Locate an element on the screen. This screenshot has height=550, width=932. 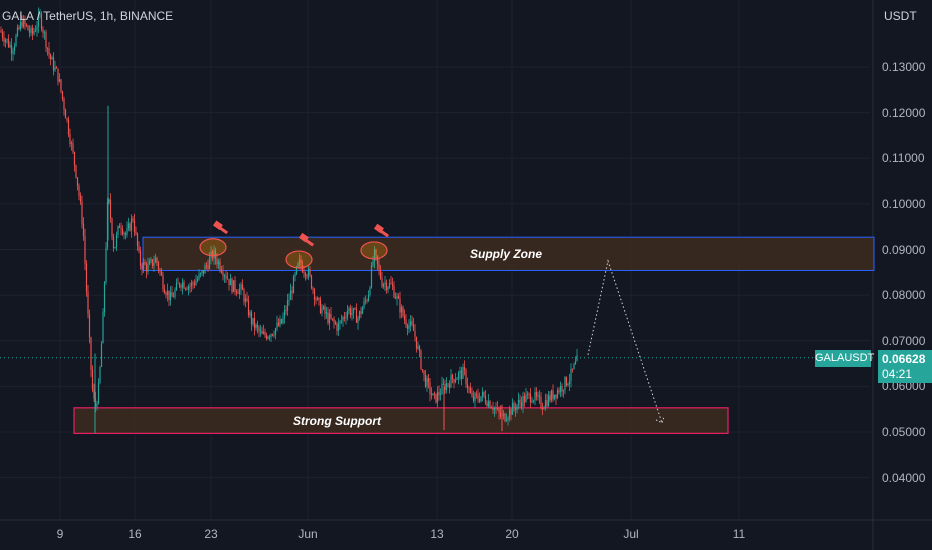
y-tick-label: 0.12000 is located at coordinates (904, 112).